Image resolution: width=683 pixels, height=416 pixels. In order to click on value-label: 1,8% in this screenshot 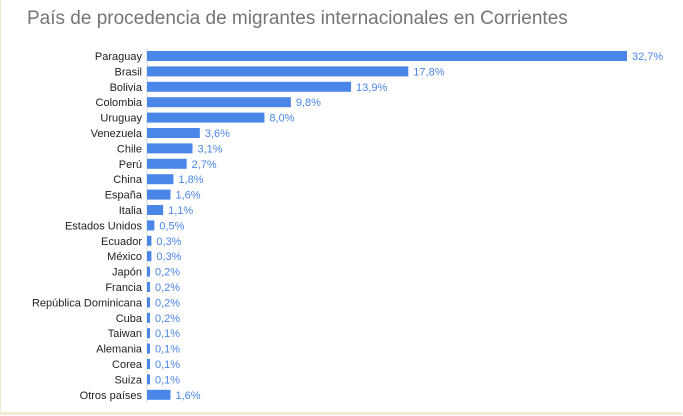, I will do `click(190, 180)`.